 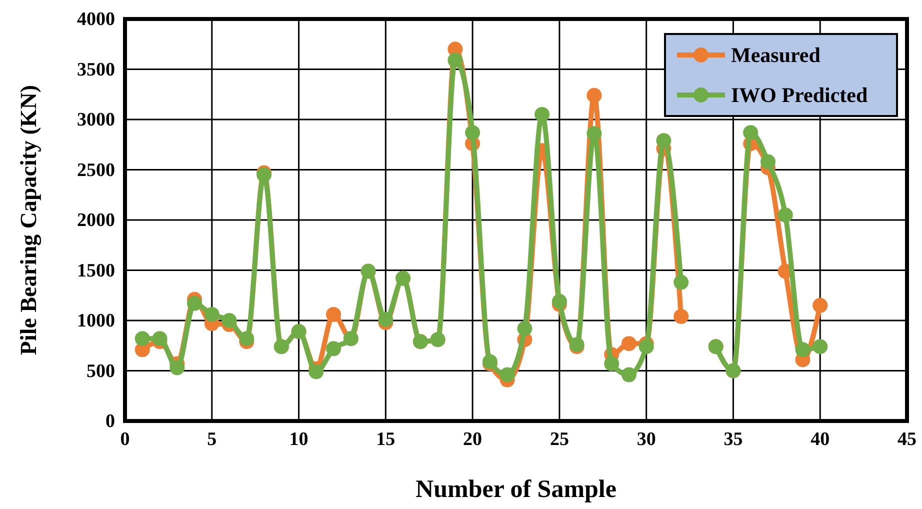 What do you see at coordinates (820, 439) in the screenshot?
I see `x-tick-label: 40` at bounding box center [820, 439].